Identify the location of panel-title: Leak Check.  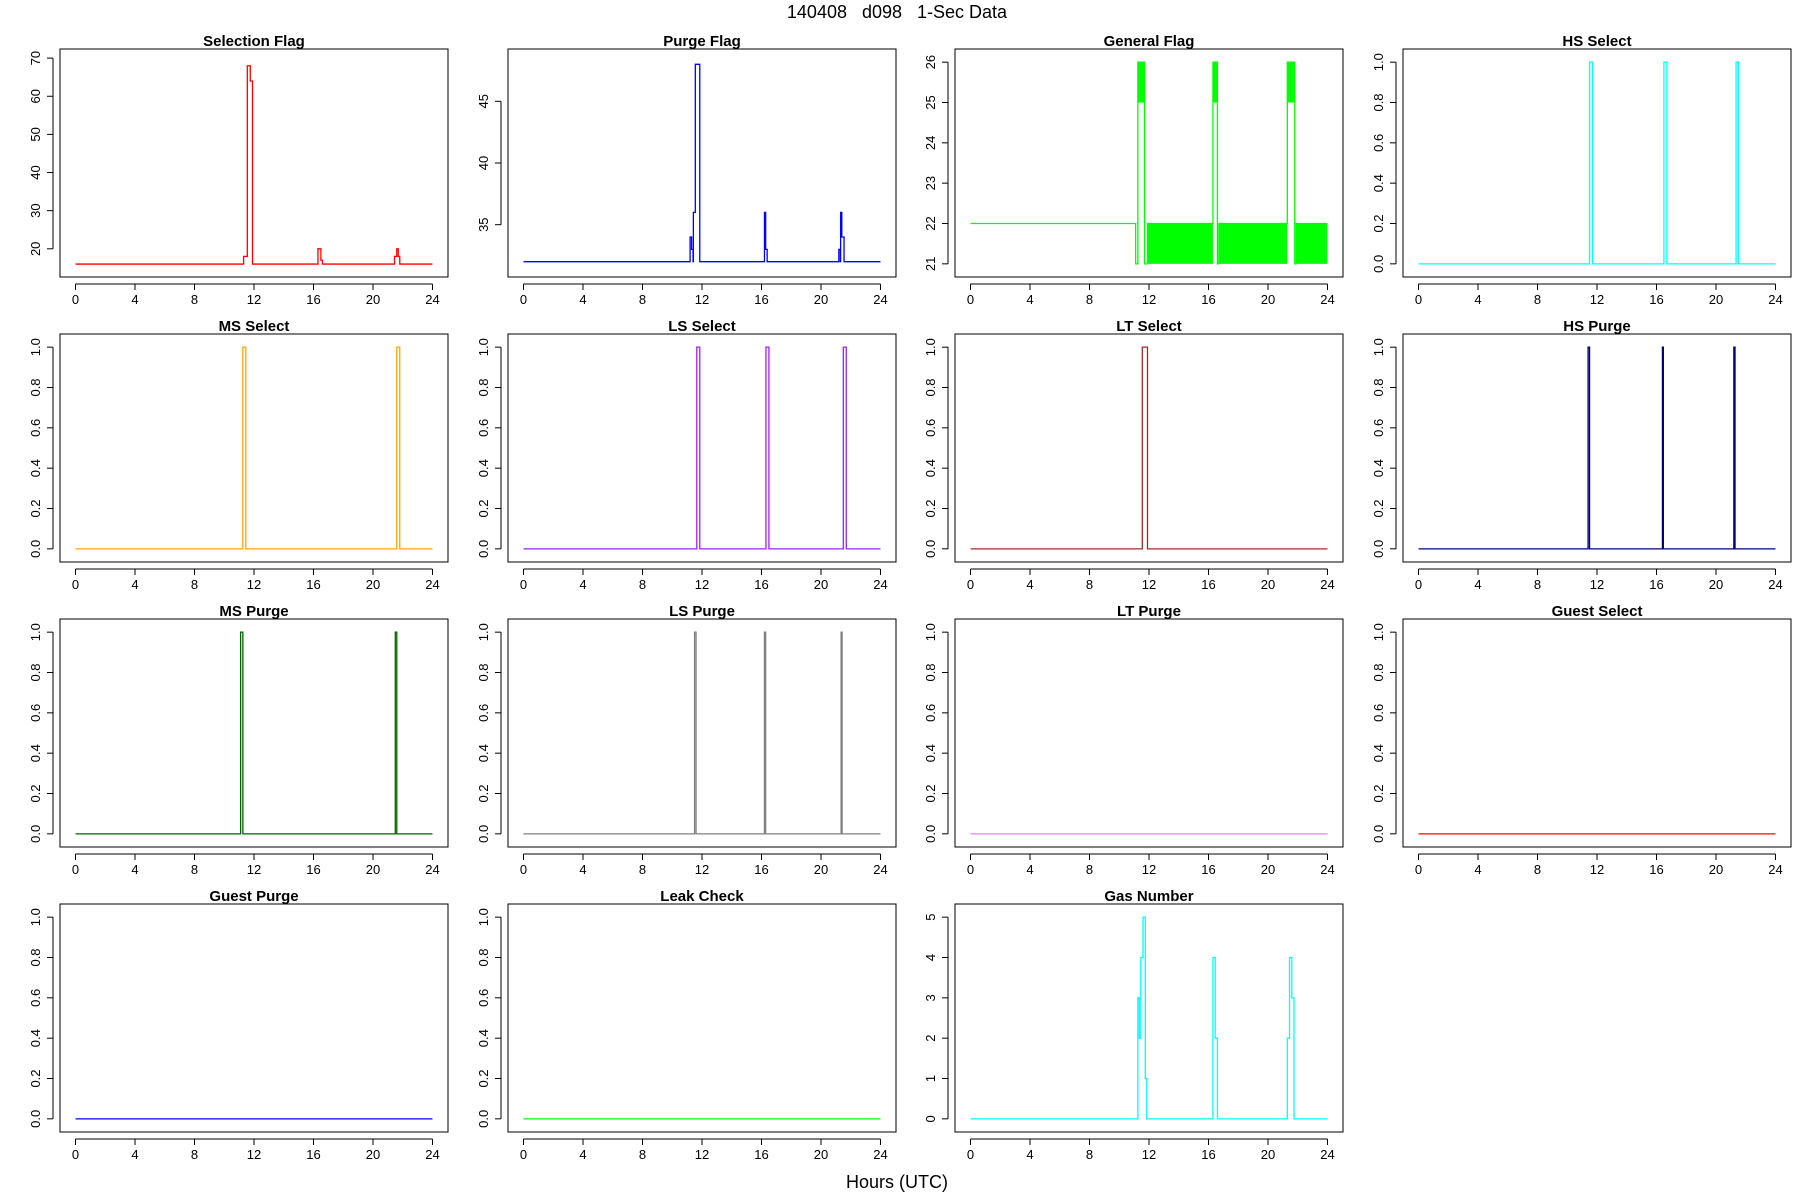
(702, 896).